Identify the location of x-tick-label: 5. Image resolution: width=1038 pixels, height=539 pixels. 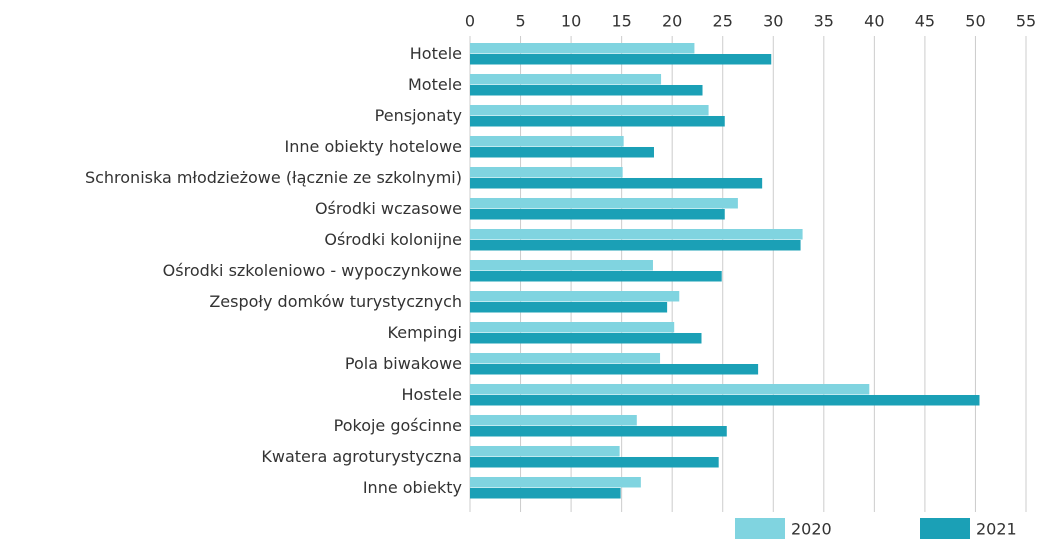
(520, 21).